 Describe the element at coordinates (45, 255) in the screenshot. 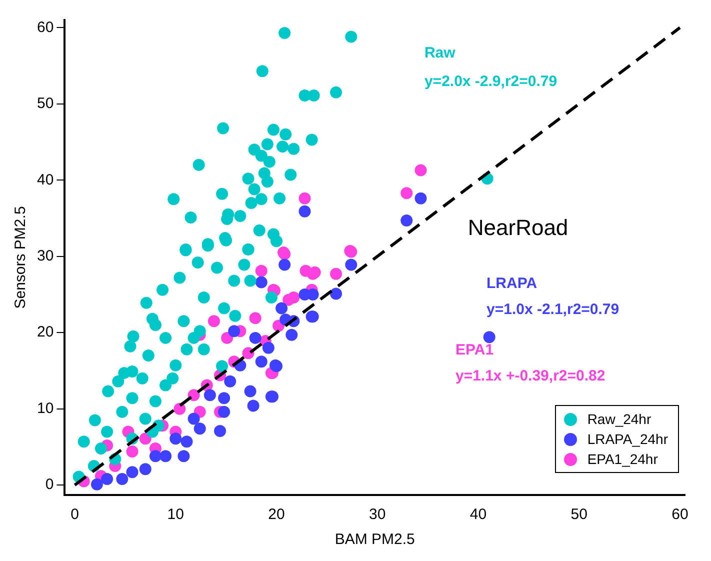

I see `y-tick-label: 30` at that location.